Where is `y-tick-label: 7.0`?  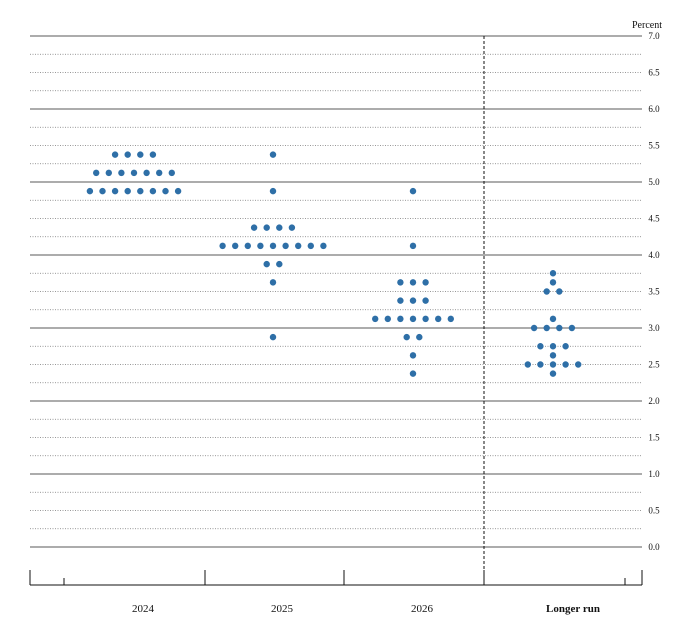
y-tick-label: 7.0 is located at coordinates (654, 36).